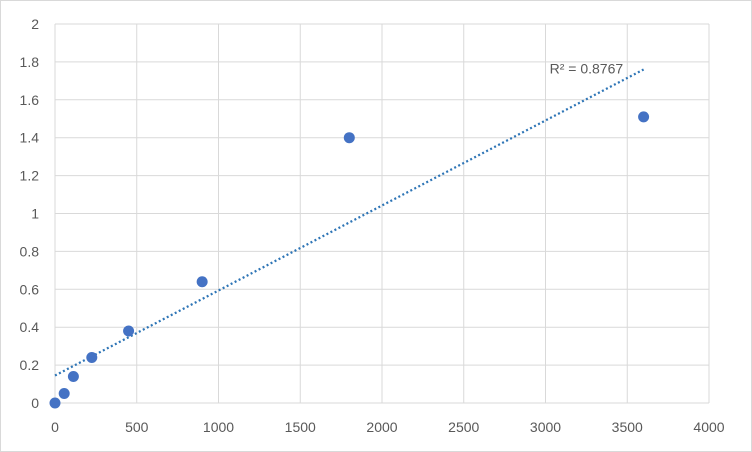 This screenshot has height=452, width=752. I want to click on x-tick-label: 2500, so click(463, 427).